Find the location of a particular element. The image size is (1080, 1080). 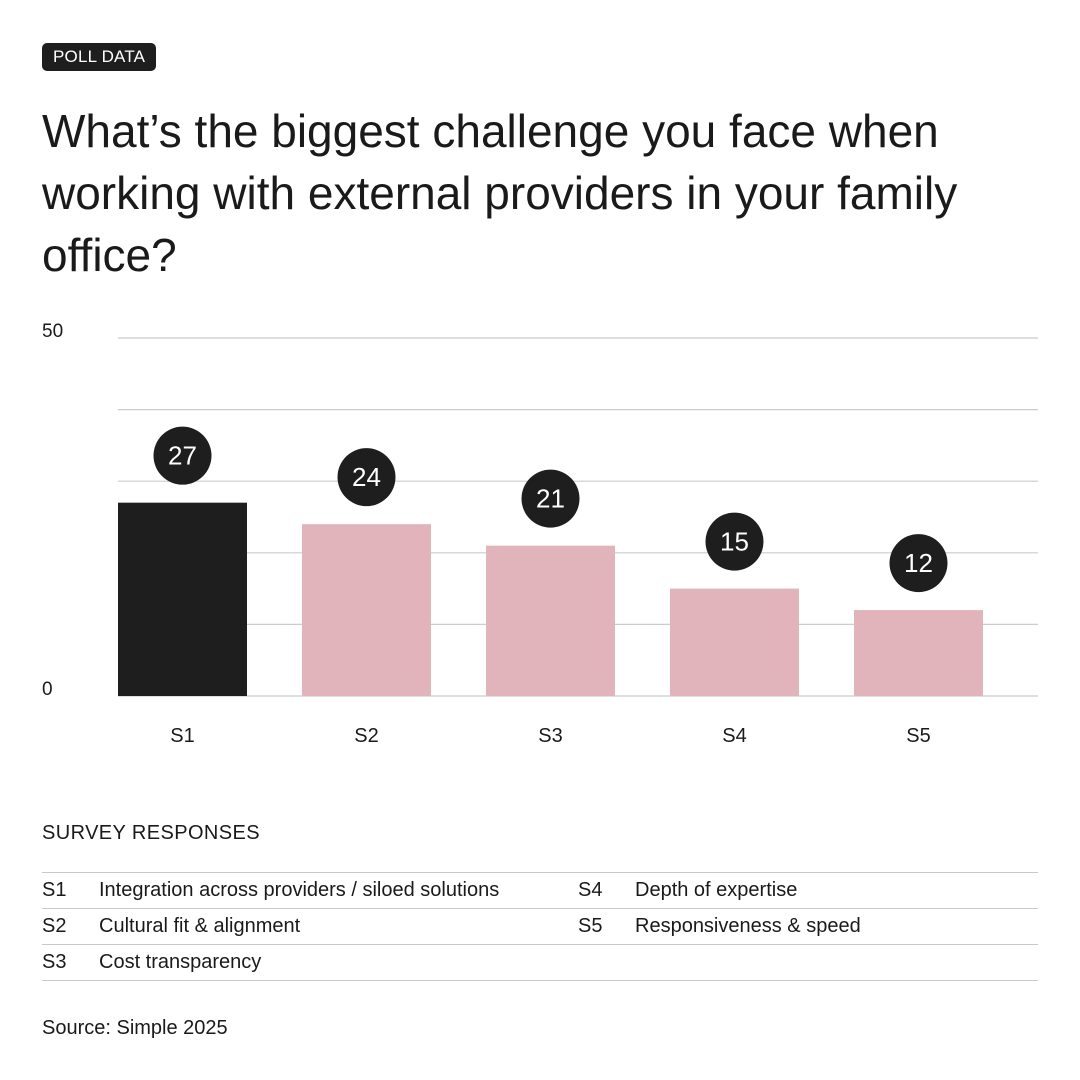

data-label: 21 is located at coordinates (550, 499).